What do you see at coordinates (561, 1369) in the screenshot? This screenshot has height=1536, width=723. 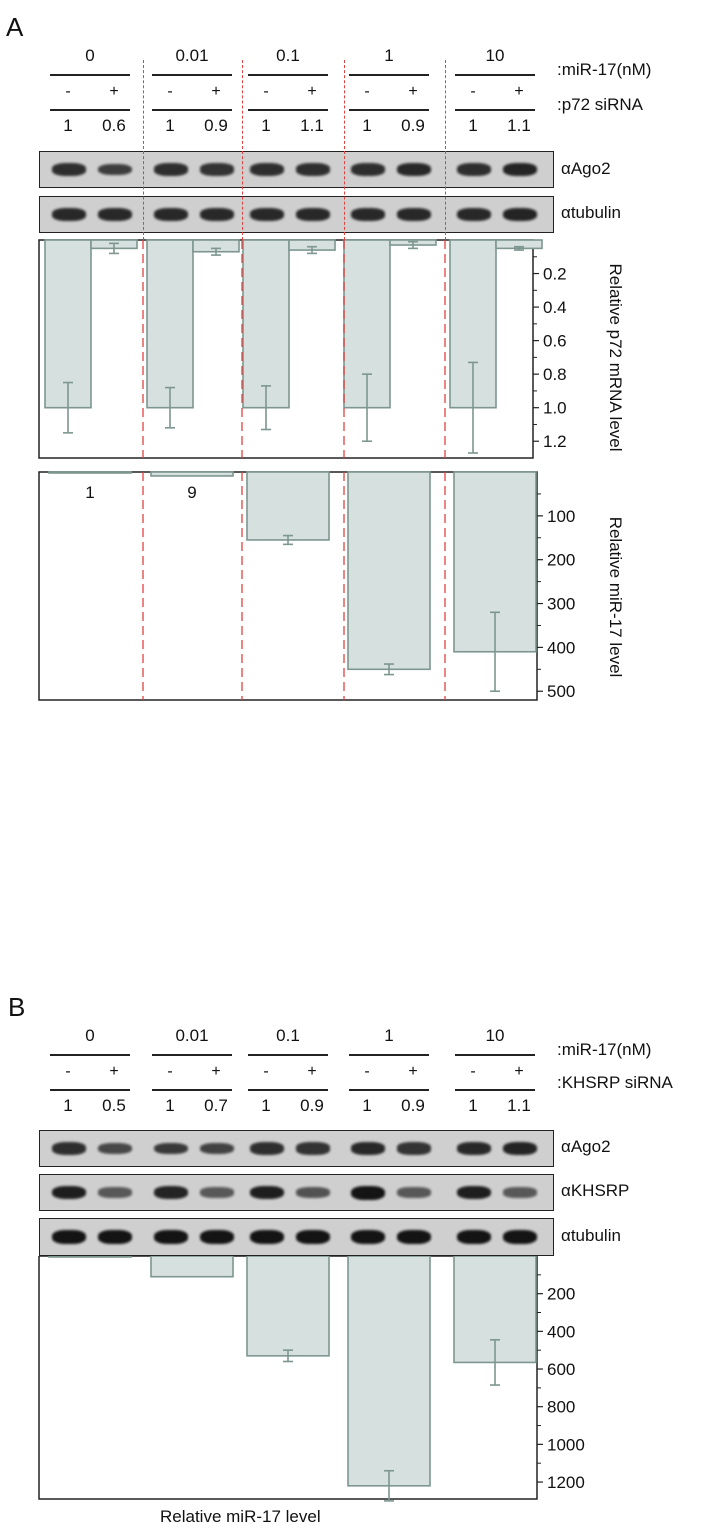 I see `y-tick-label: 600` at bounding box center [561, 1369].